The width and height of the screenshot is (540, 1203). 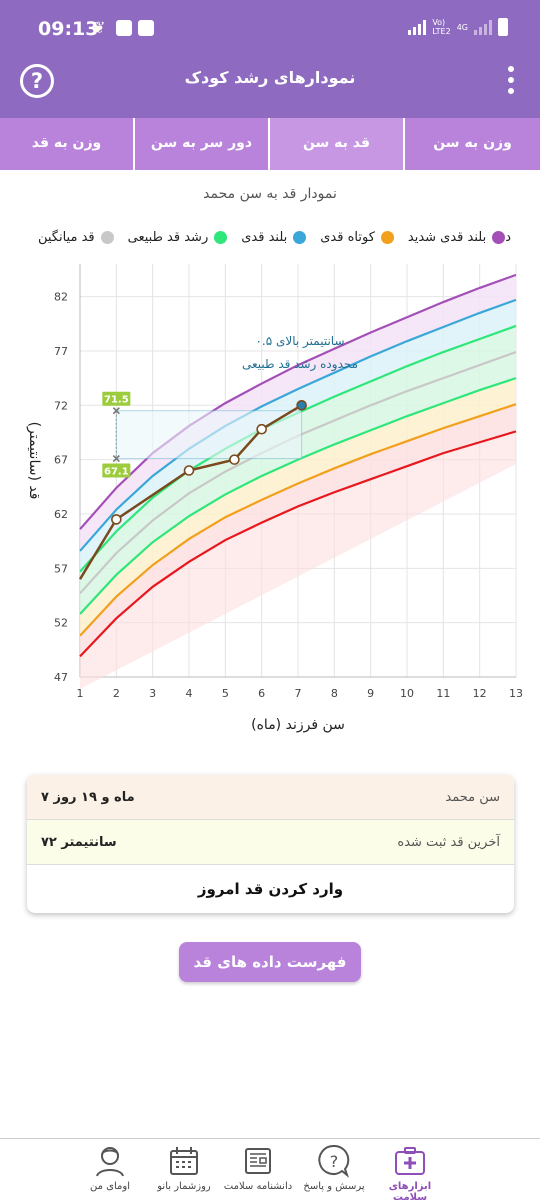 I want to click on age-value: ۷ ماه و ۱۹ روز, so click(x=88, y=797).